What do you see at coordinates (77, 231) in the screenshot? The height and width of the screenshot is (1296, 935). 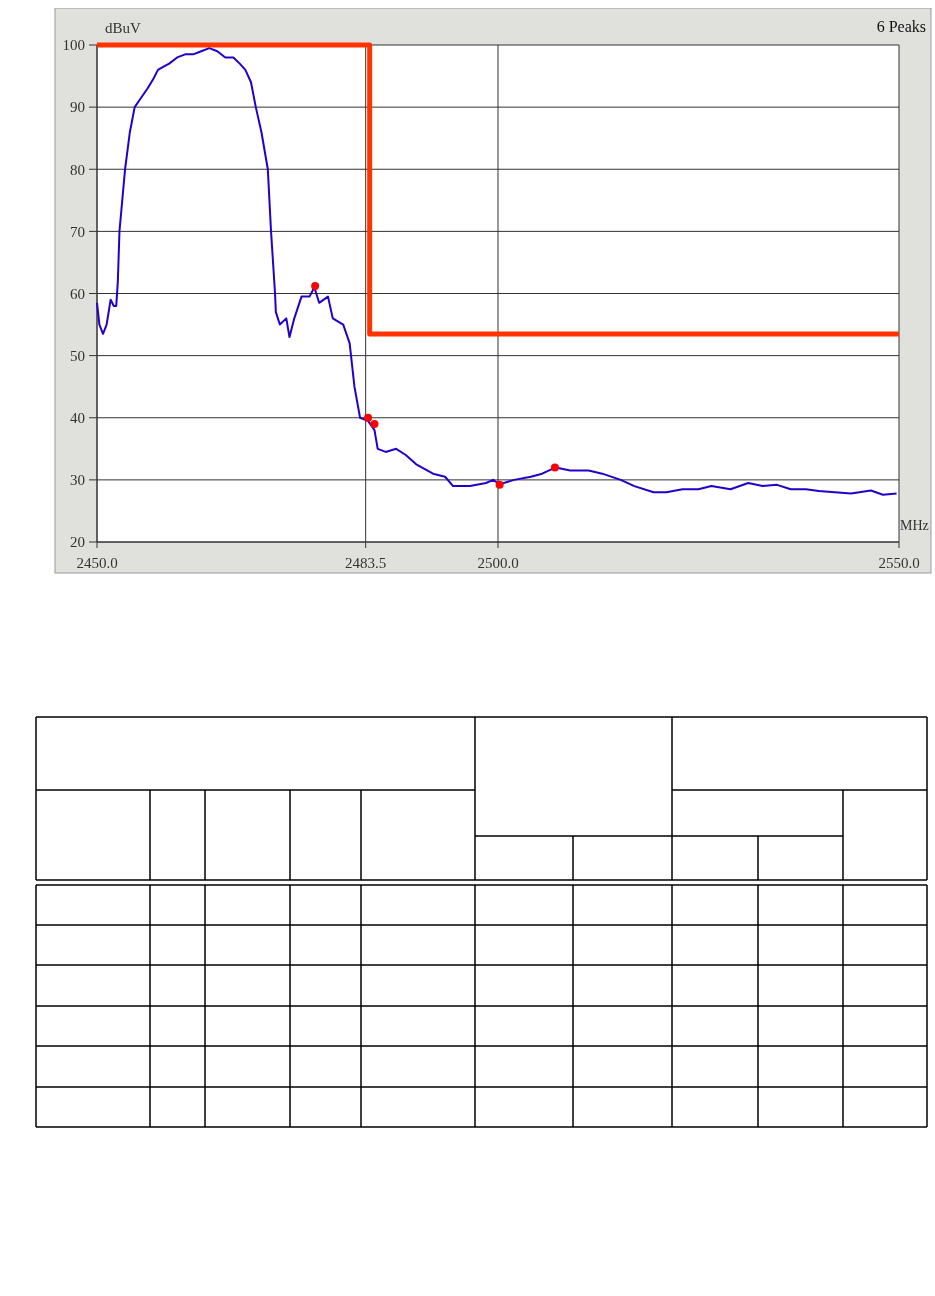 I see `y-tick-label: 70` at bounding box center [77, 231].